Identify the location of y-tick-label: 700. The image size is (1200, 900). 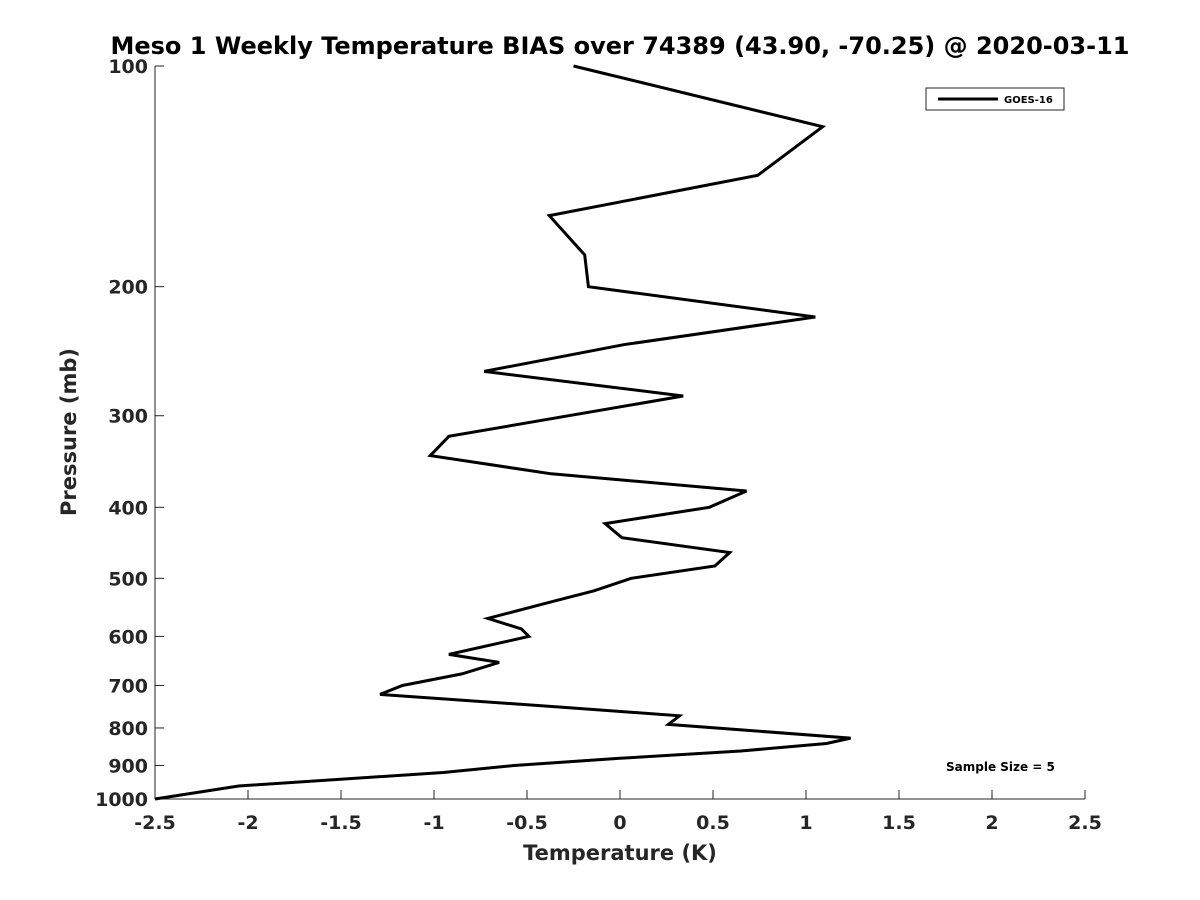
(128, 686).